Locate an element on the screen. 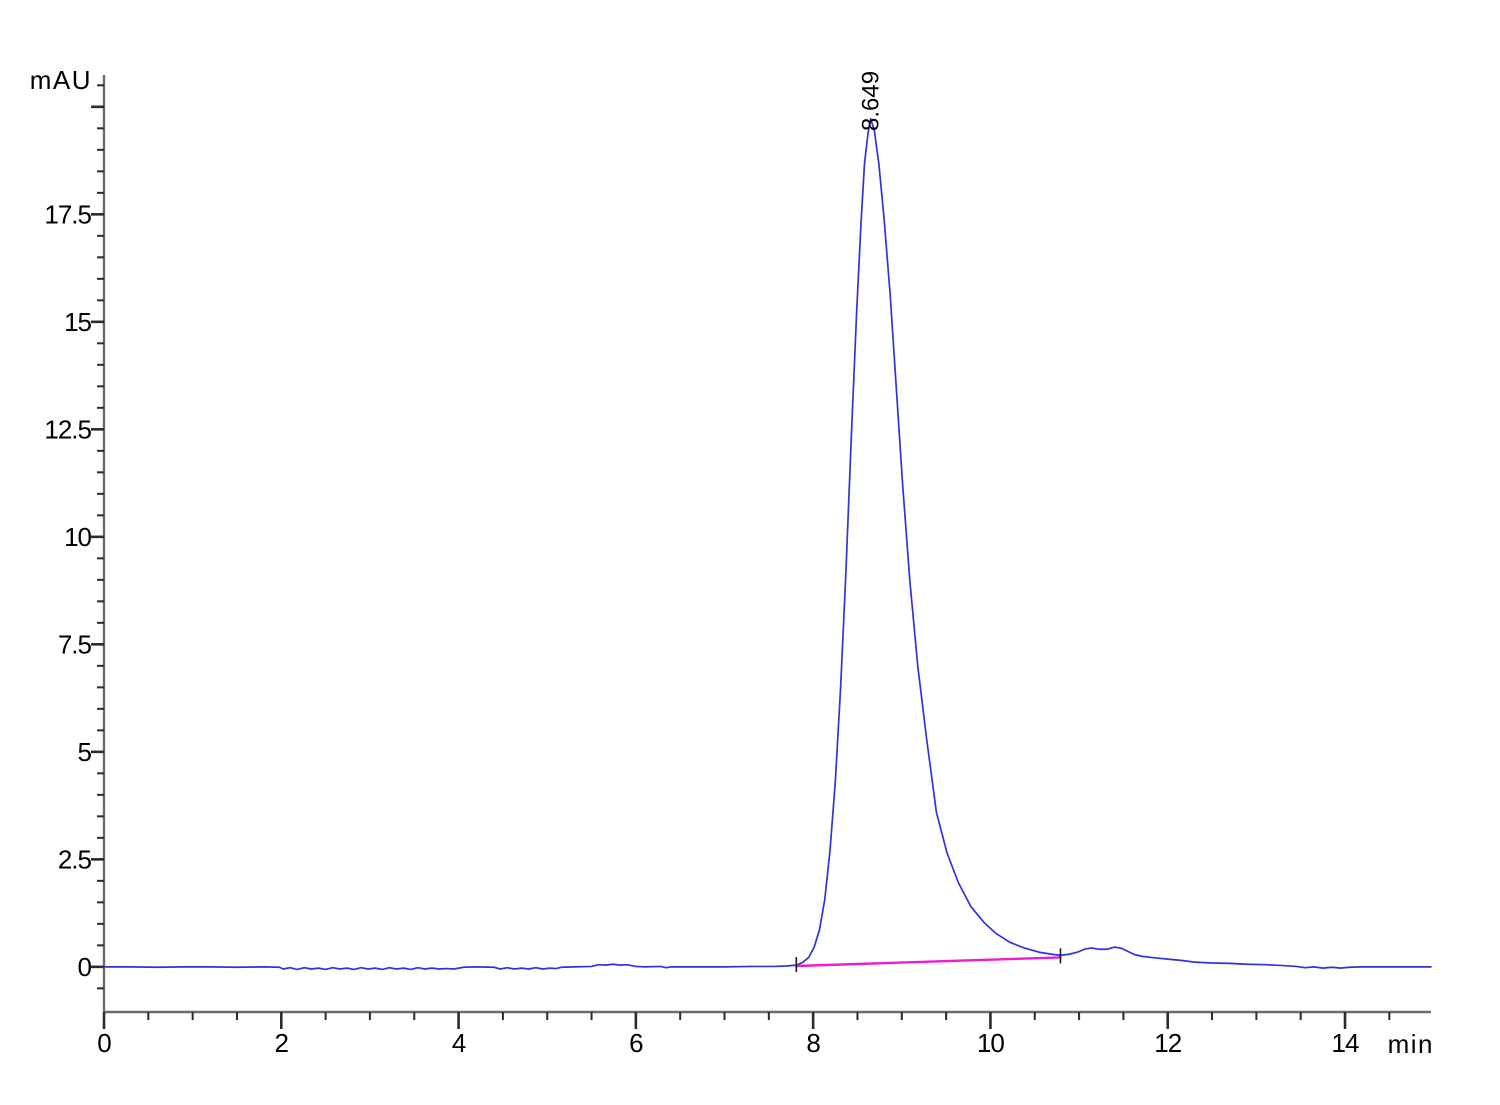 Image resolution: width=1500 pixels, height=1105 pixels. y-tick-label: 5 is located at coordinates (85, 752).